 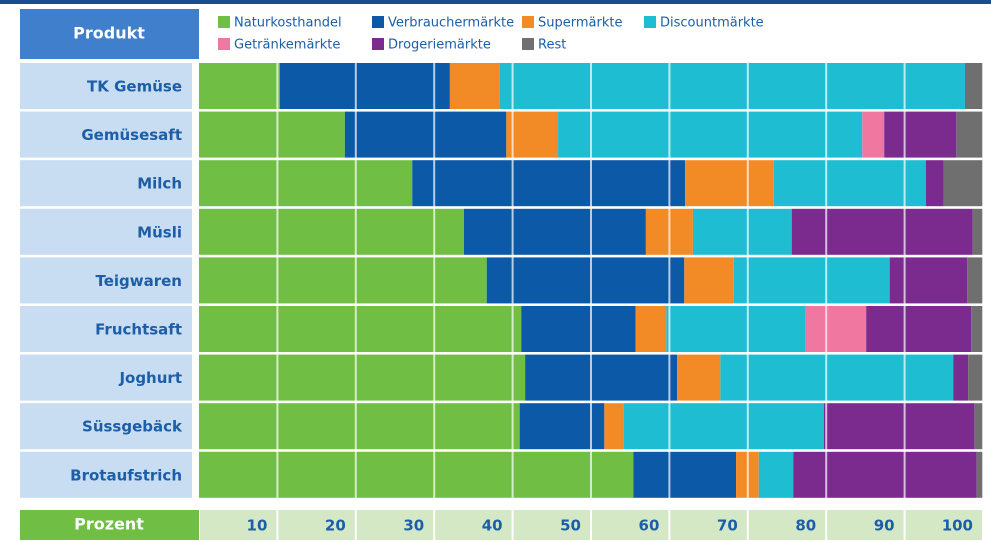 What do you see at coordinates (150, 378) in the screenshot?
I see `category-label: Joghurt` at bounding box center [150, 378].